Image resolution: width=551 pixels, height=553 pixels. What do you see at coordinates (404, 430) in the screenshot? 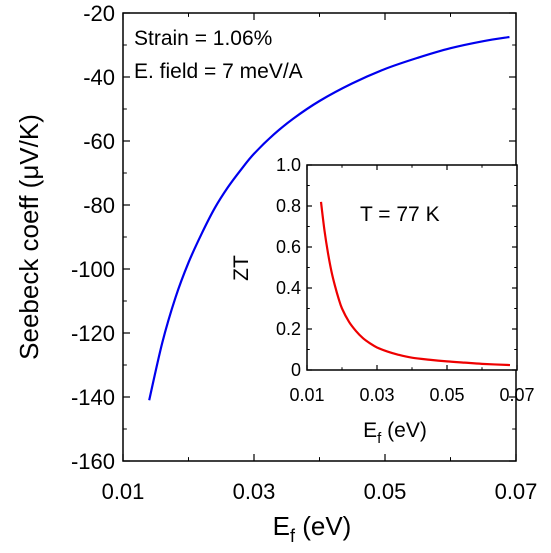
I see `inset-x-axis-label-unit: (eV)` at bounding box center [404, 430].